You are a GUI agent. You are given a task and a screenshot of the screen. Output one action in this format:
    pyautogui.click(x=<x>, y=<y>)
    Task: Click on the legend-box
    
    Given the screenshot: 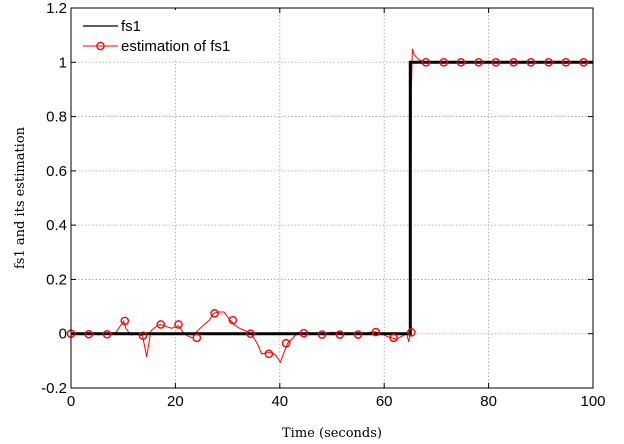 What is the action you would take?
    pyautogui.click(x=166, y=35)
    